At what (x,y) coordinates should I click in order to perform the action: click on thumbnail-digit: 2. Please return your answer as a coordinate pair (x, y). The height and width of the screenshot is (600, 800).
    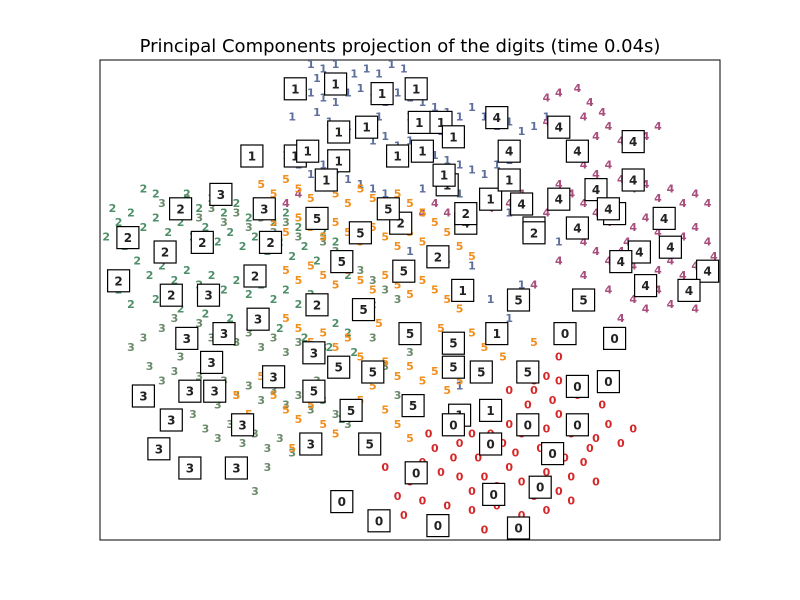
    Looking at the image, I should click on (171, 296).